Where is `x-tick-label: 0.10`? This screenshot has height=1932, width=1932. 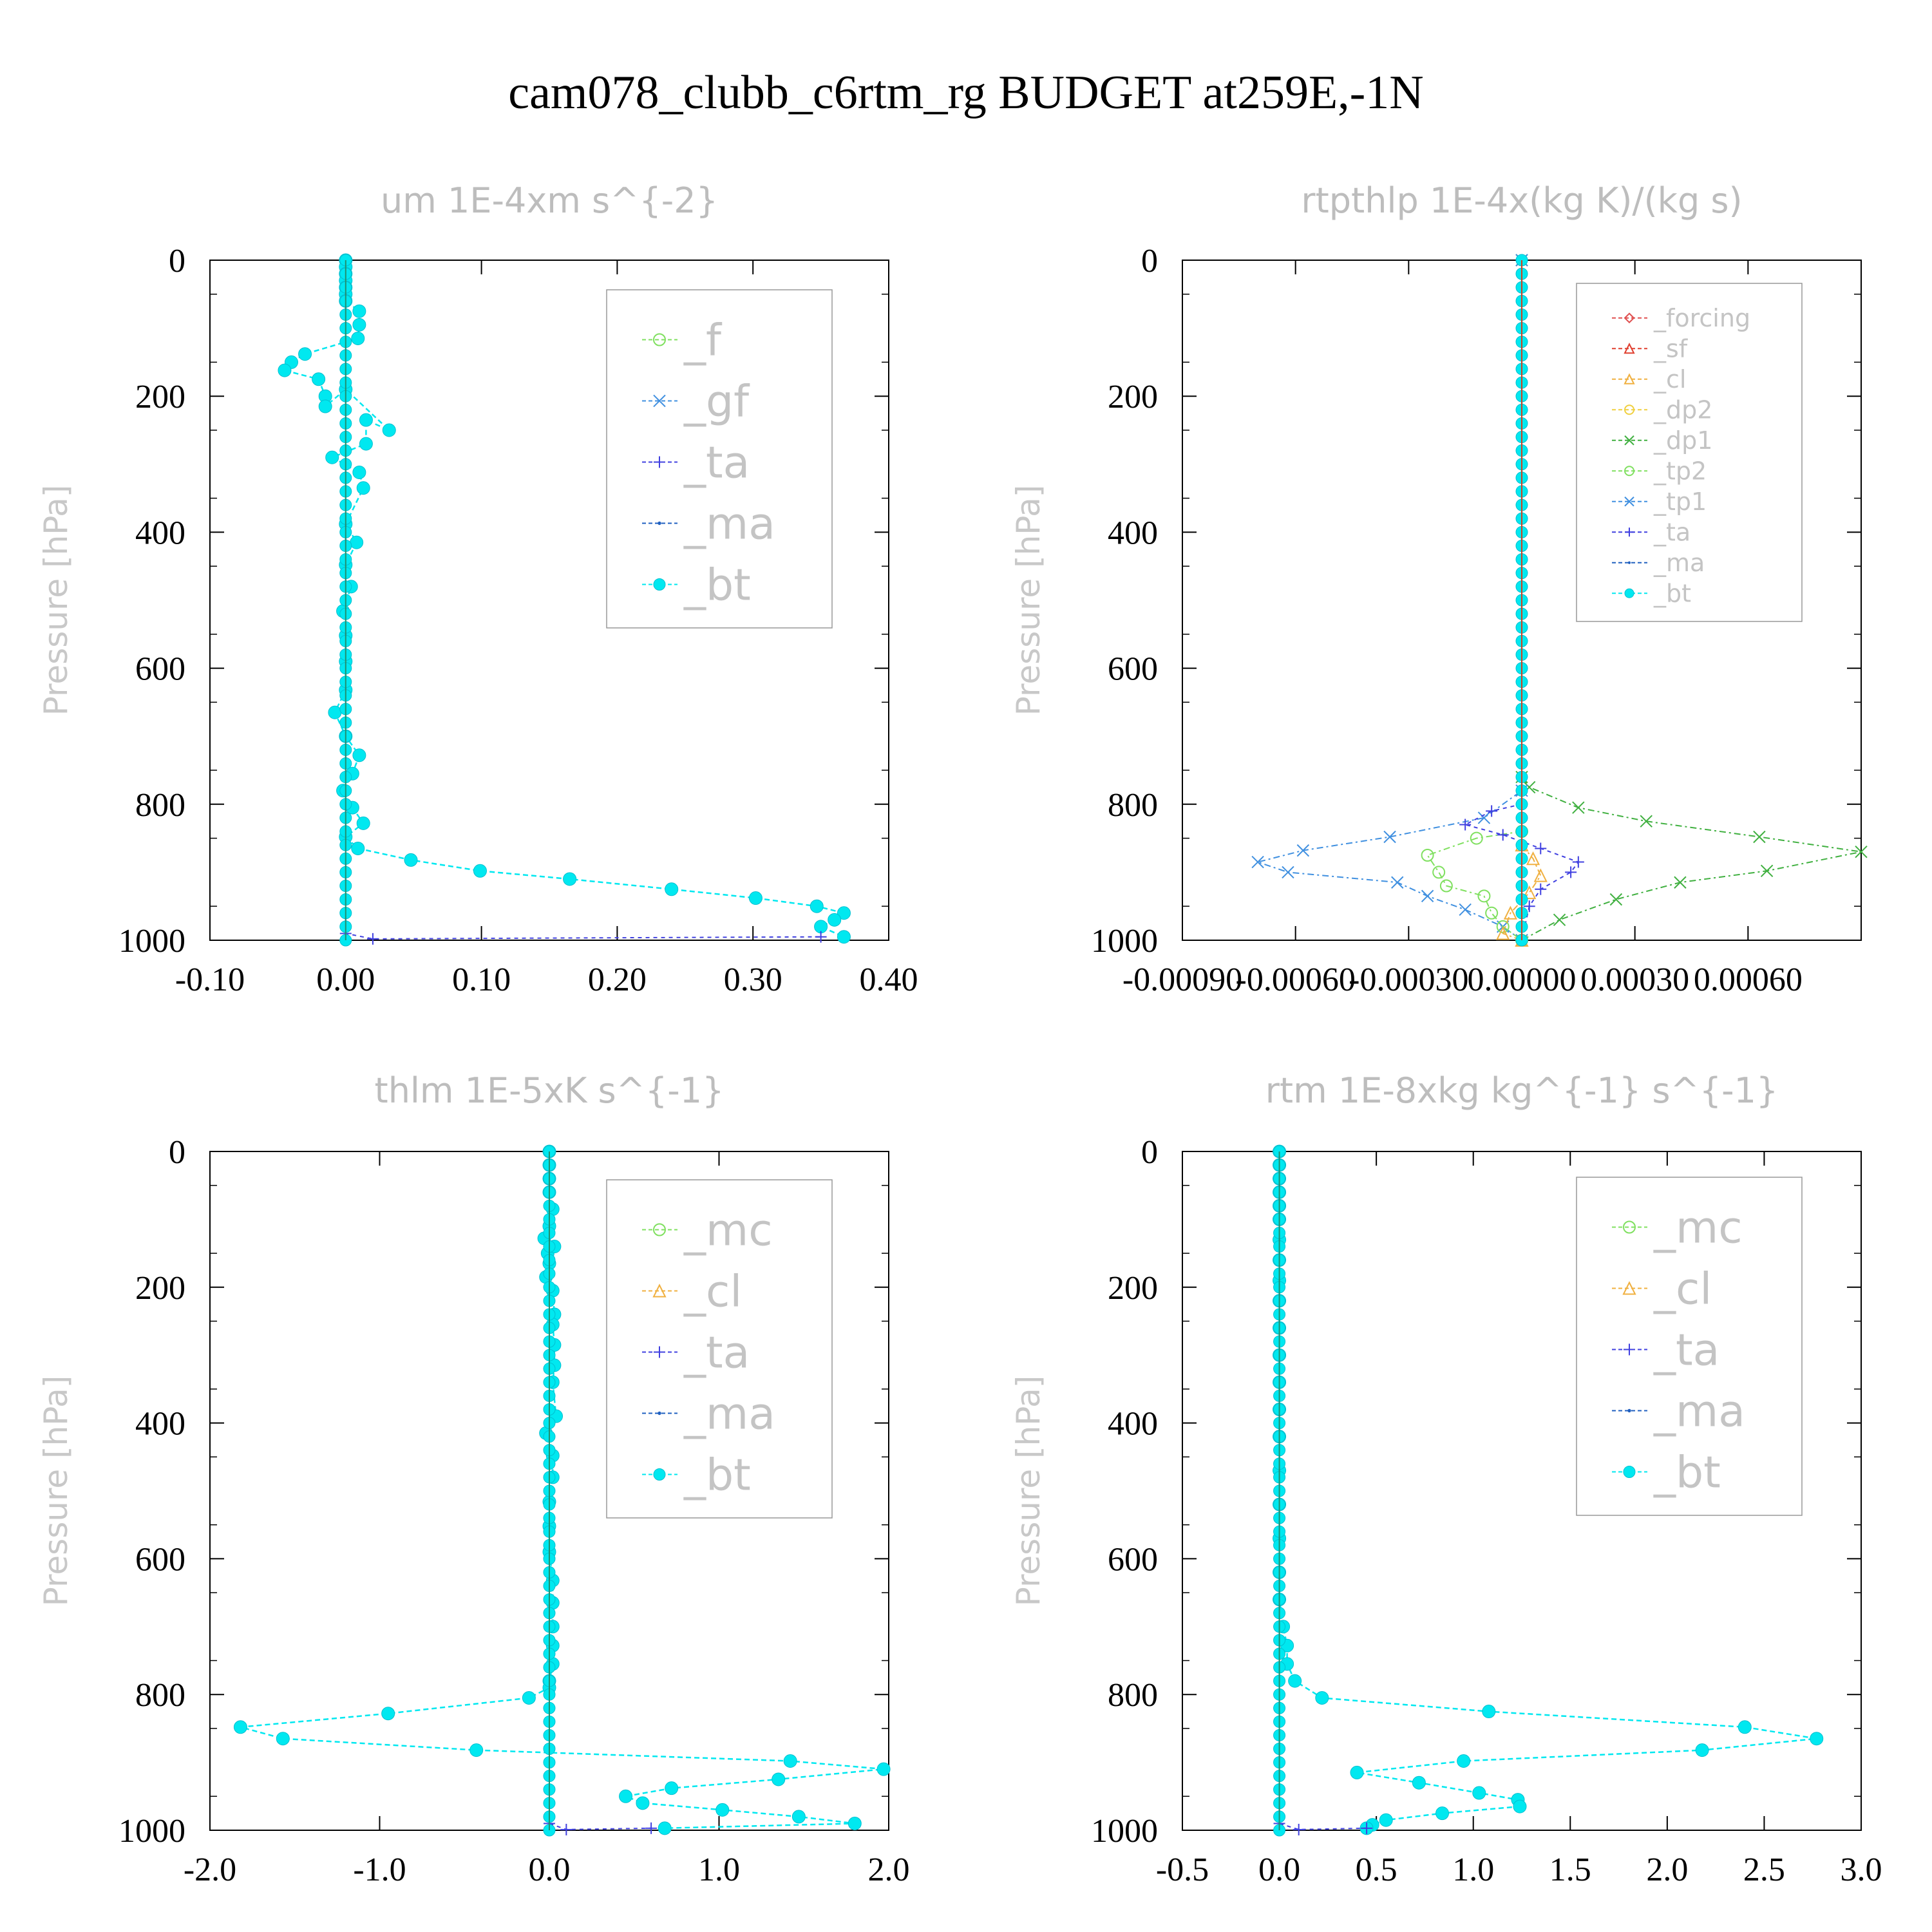
x-tick-label: 0.10 is located at coordinates (481, 979).